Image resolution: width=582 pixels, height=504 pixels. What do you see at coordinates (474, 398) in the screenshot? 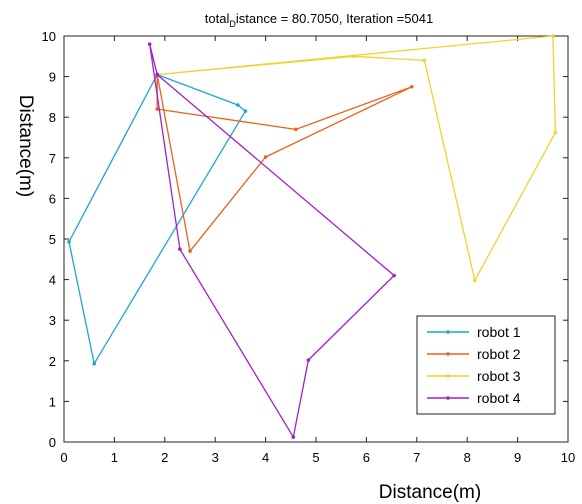
I see `legend-item: robot 4` at bounding box center [474, 398].